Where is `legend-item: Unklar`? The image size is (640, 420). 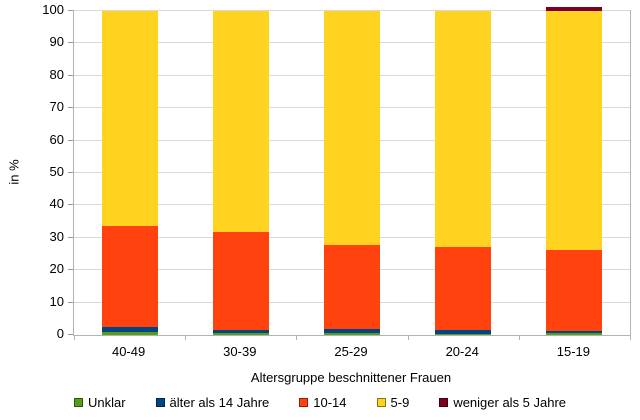
legend-item: Unklar is located at coordinates (99, 402).